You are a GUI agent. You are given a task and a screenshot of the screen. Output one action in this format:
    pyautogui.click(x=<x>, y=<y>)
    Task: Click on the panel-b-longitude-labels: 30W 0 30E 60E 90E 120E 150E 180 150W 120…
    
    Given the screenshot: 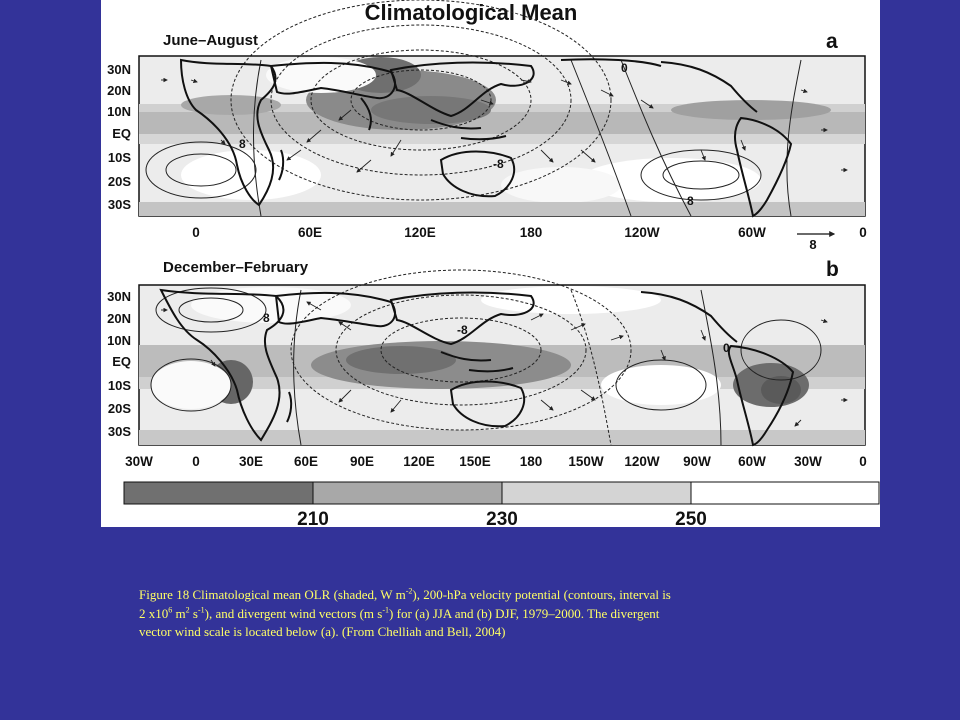 What is the action you would take?
    pyautogui.click(x=496, y=461)
    